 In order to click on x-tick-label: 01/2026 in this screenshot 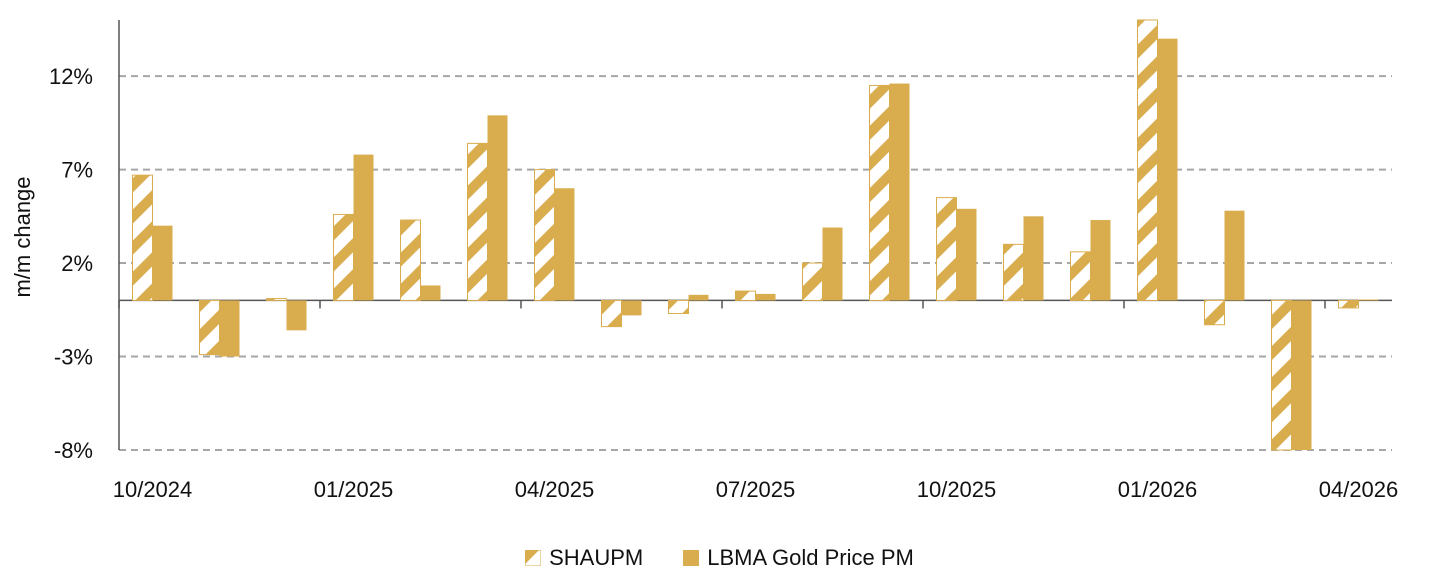, I will do `click(1158, 489)`.